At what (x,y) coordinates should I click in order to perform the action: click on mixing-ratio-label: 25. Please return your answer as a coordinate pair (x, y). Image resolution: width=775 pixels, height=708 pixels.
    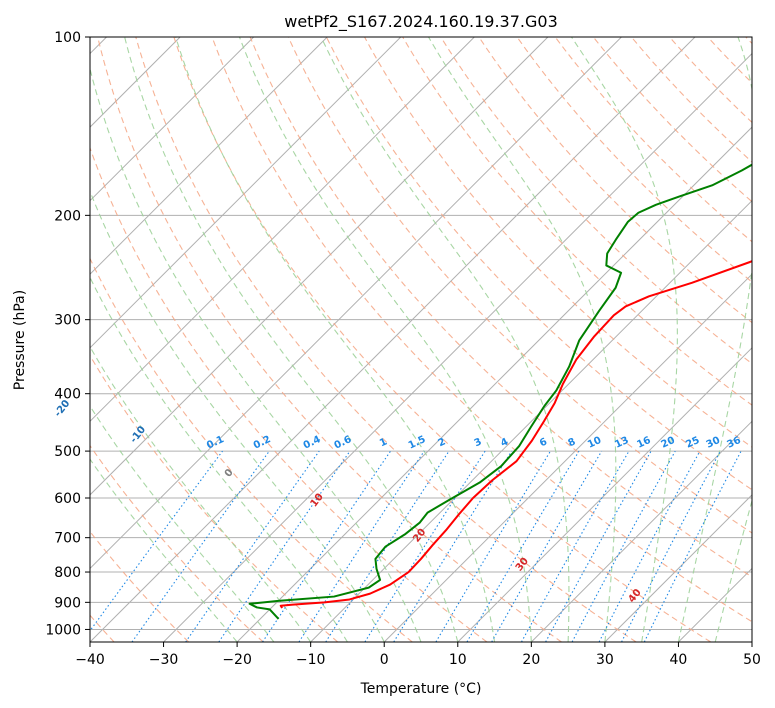
    Looking at the image, I should click on (692, 443).